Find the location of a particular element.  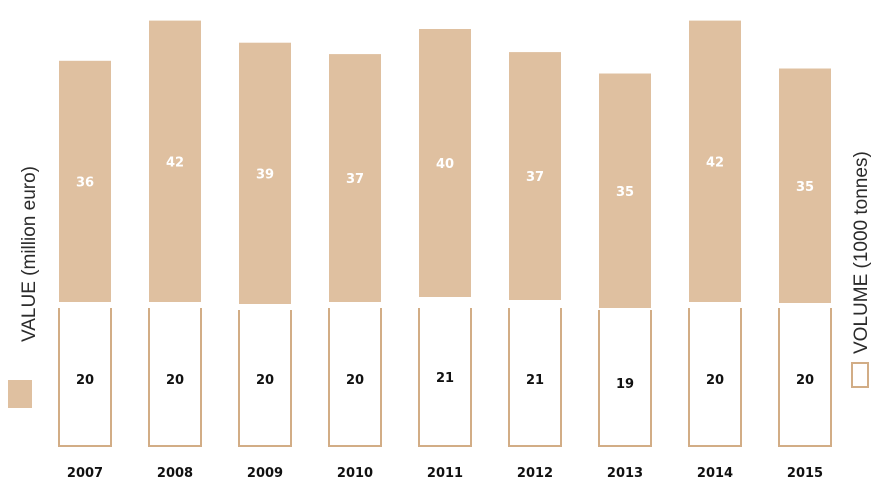

x-tick-label: 2011 is located at coordinates (445, 473).